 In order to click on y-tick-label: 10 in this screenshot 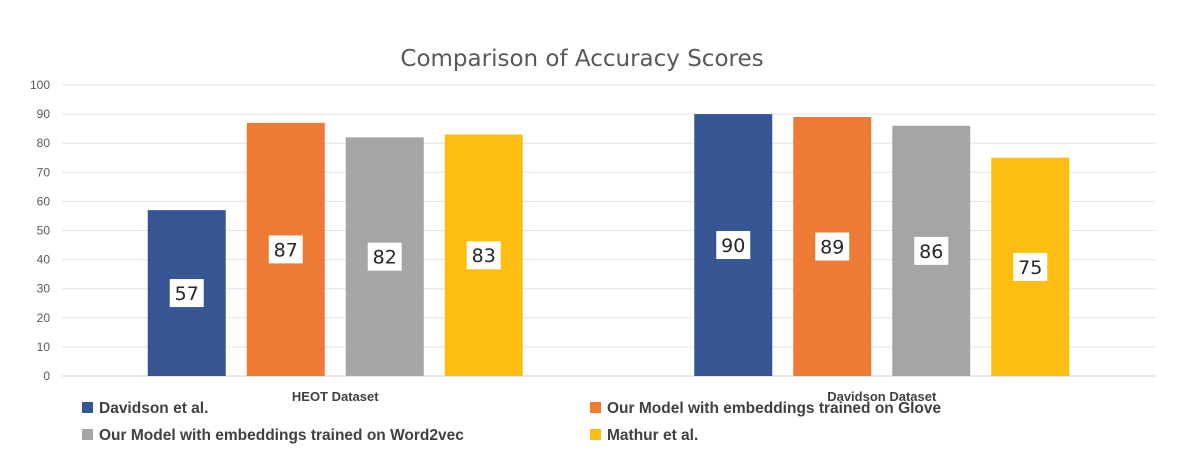, I will do `click(44, 347)`.